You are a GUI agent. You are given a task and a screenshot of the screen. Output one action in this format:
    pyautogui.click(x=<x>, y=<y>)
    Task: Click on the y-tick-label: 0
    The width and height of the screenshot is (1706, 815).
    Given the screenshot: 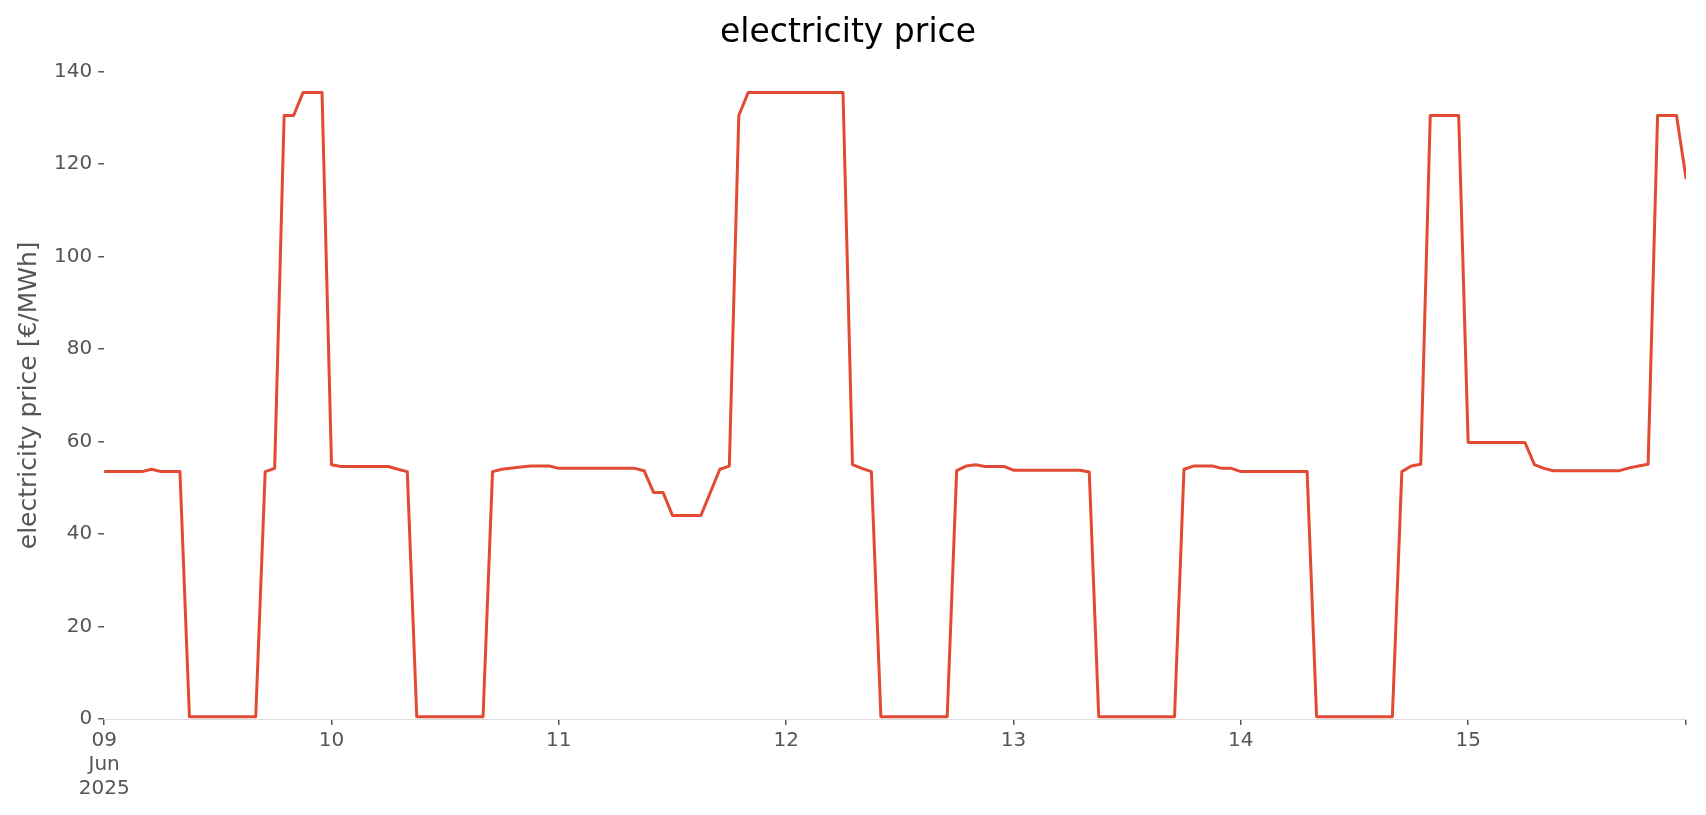 What is the action you would take?
    pyautogui.click(x=86, y=717)
    